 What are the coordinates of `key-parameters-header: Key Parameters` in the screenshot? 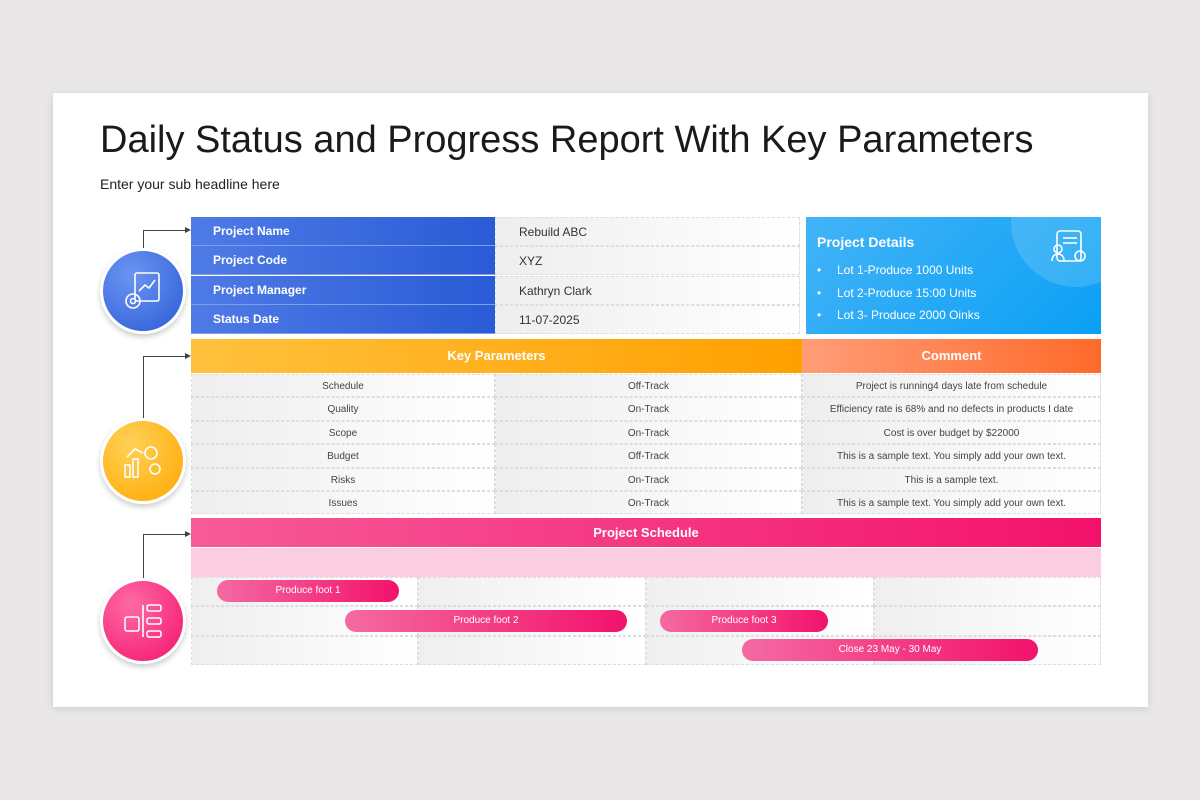 It's located at (496, 356).